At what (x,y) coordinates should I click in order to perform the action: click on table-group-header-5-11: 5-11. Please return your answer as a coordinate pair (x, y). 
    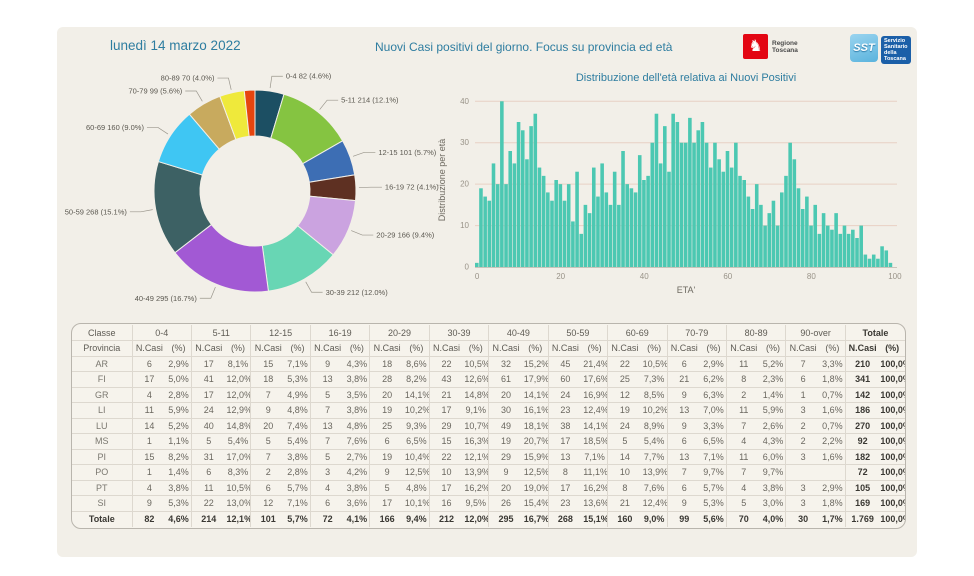
    Looking at the image, I should click on (221, 333).